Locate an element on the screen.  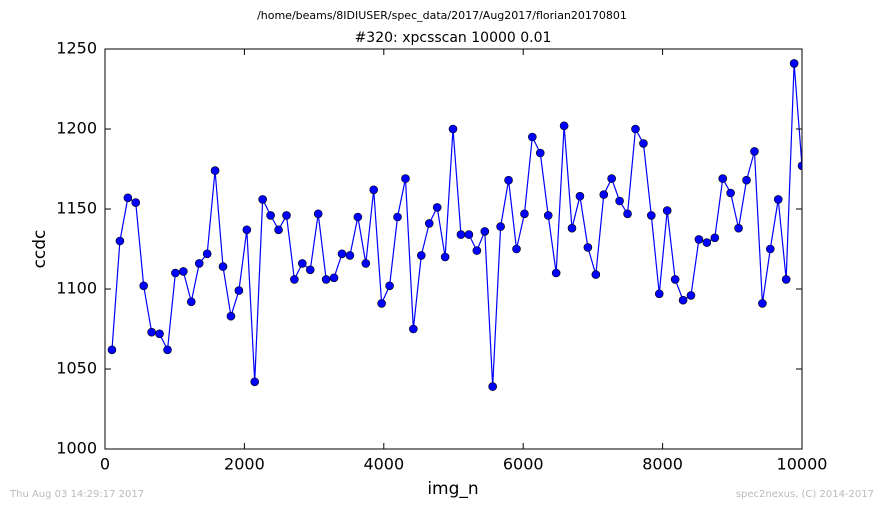
y-tick-label: 1100 is located at coordinates (76, 288).